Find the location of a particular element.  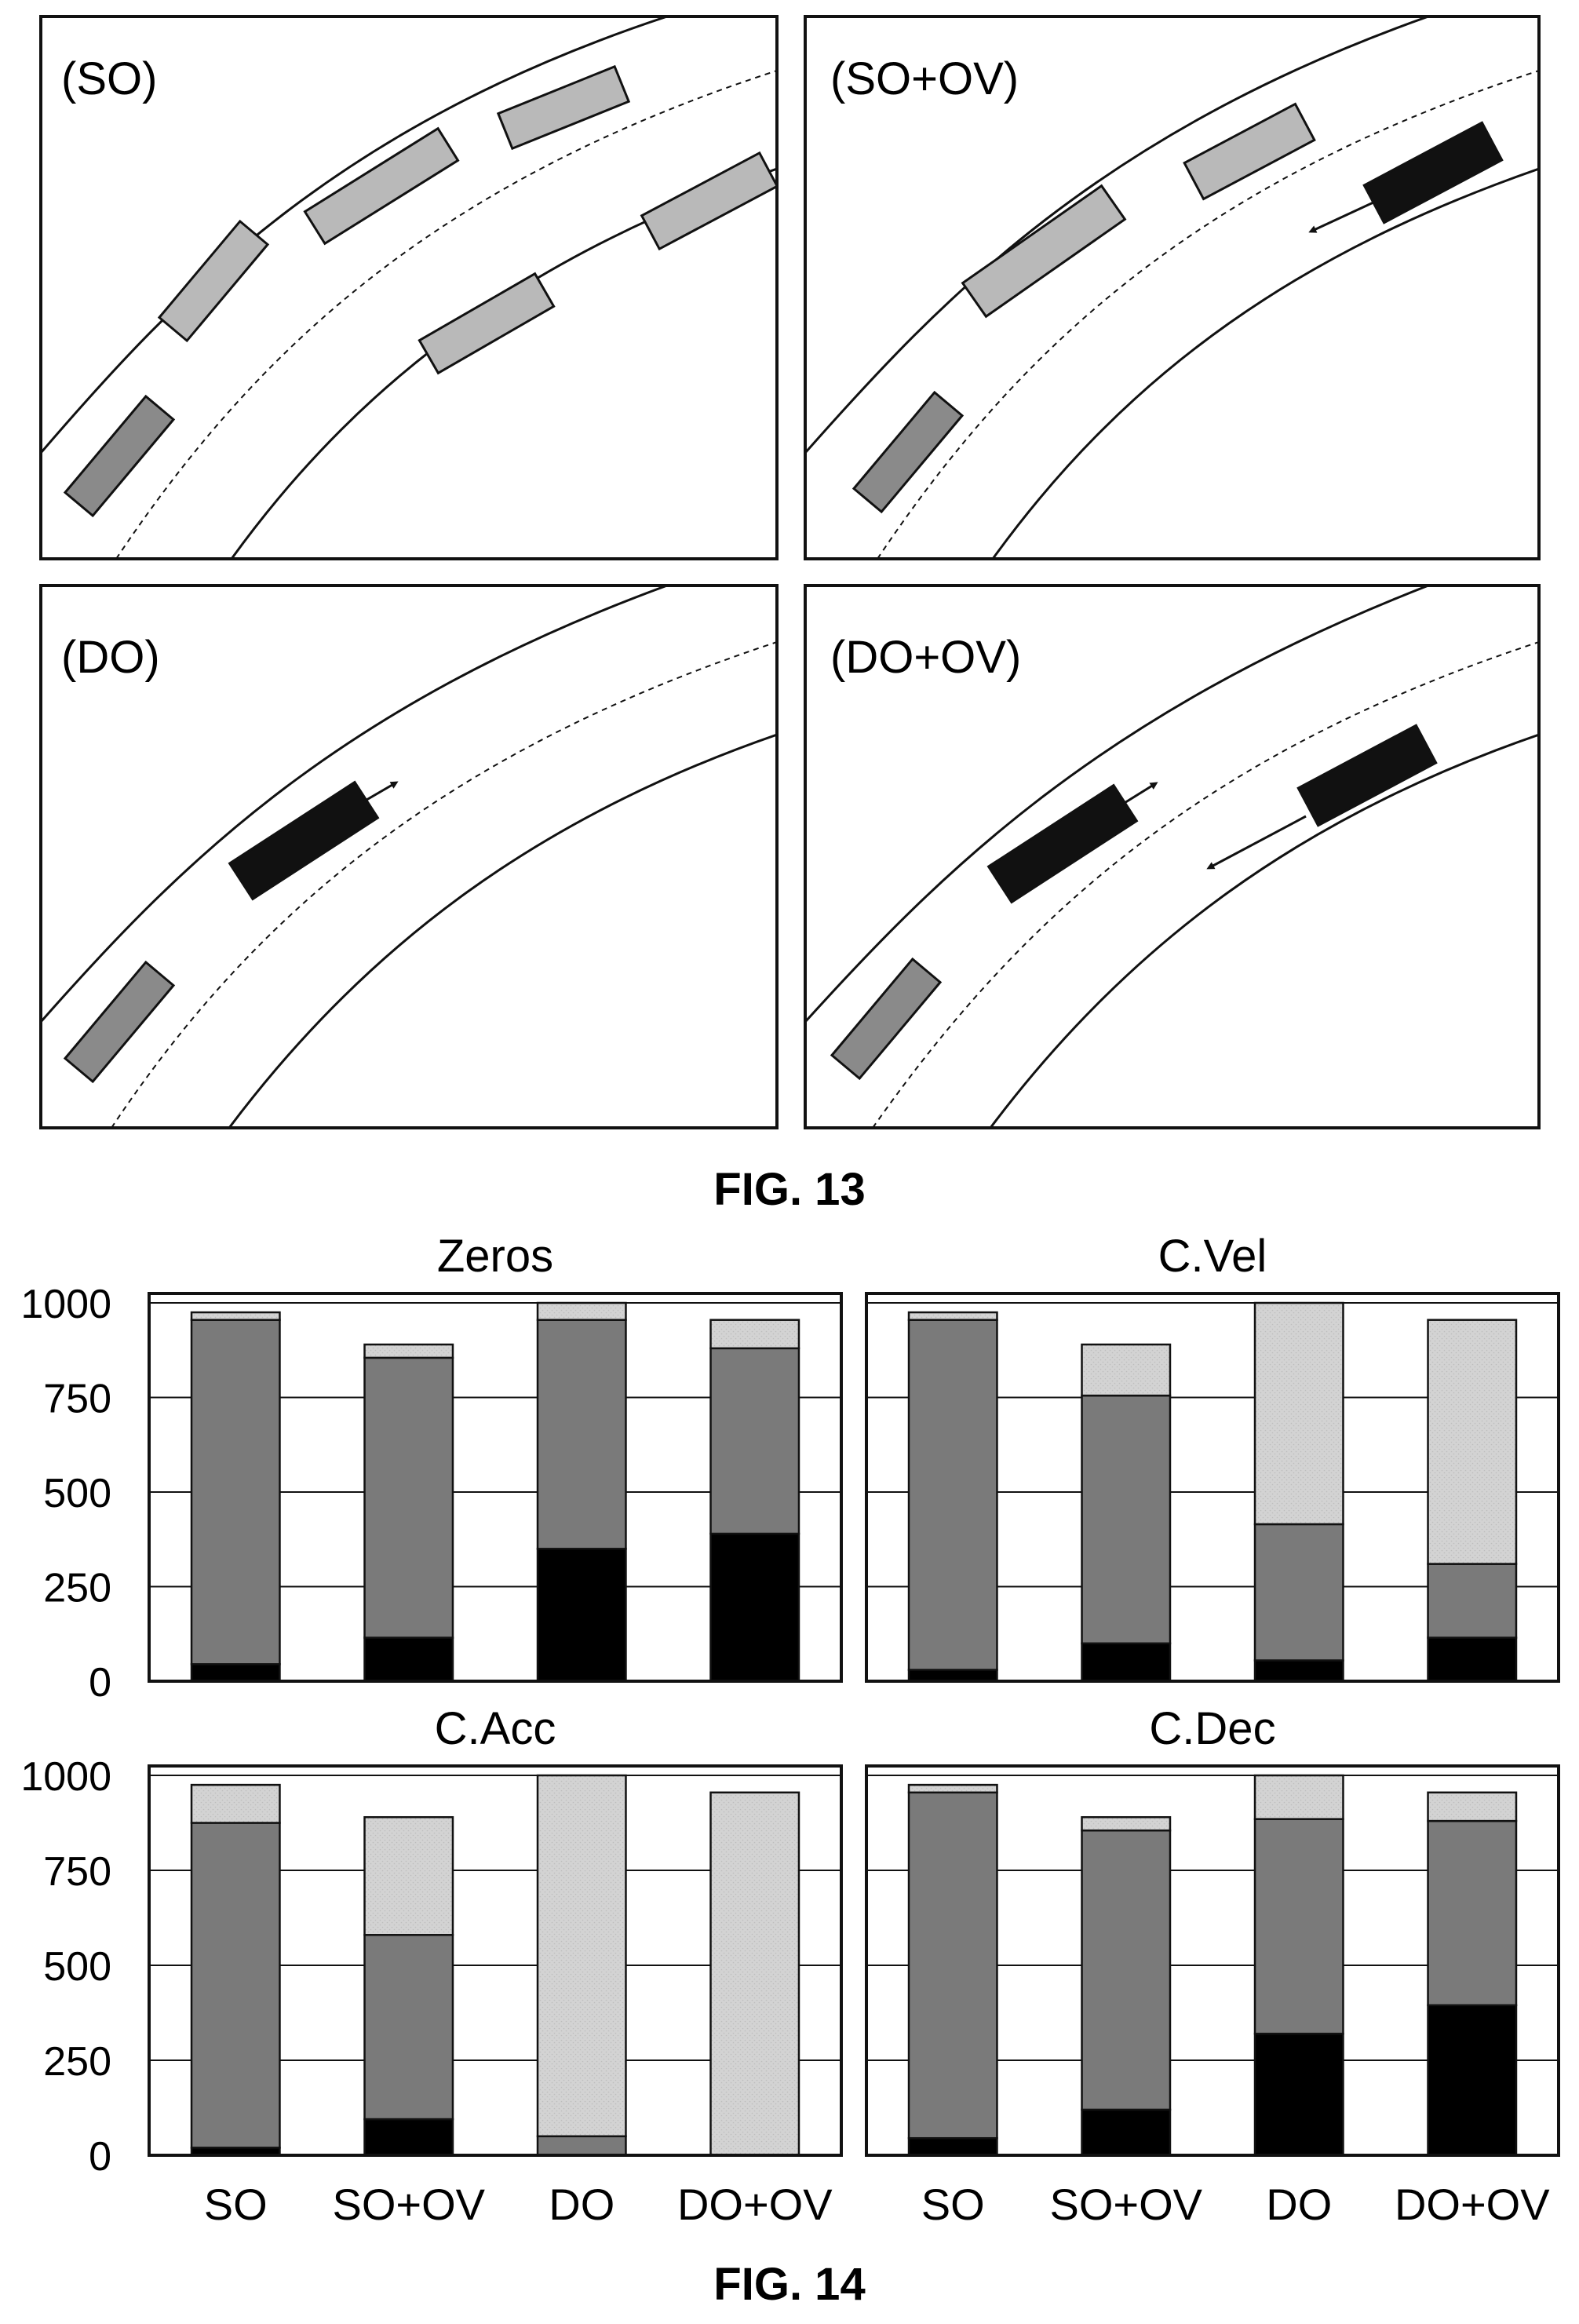

scenario-panel-do-ov: (DO+OV) is located at coordinates (1172, 857).